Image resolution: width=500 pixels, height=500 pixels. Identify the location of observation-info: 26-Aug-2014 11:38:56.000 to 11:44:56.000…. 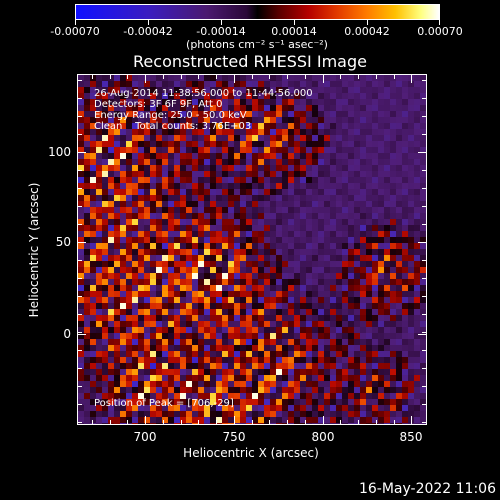
(203, 110).